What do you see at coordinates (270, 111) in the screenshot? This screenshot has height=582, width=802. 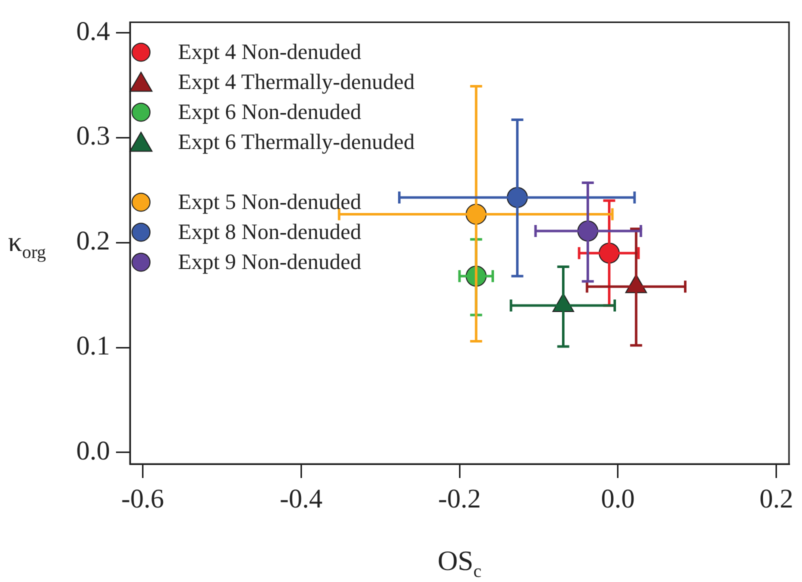 I see `legend-label: Expt 6 Non-denuded` at bounding box center [270, 111].